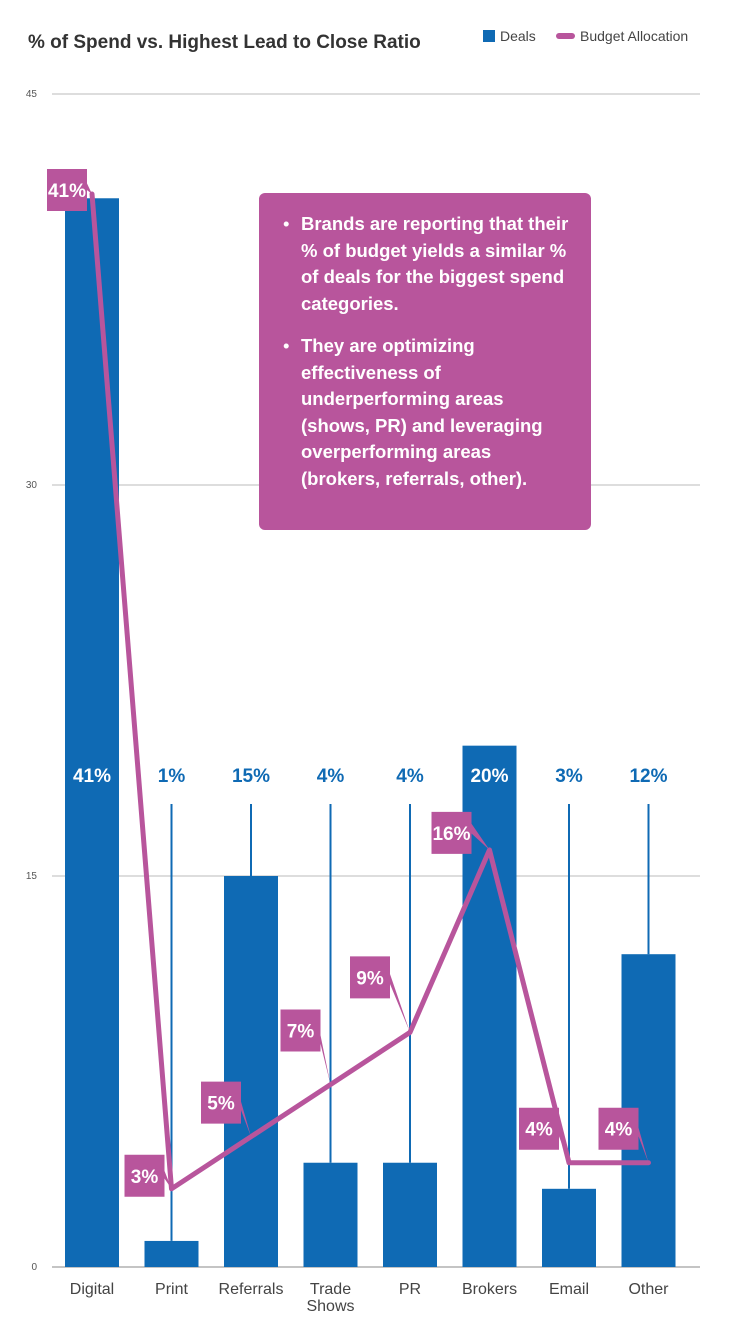 The image size is (752, 1335). Describe the element at coordinates (451, 834) in the screenshot. I see `budget-label-text-5: 16%` at that location.